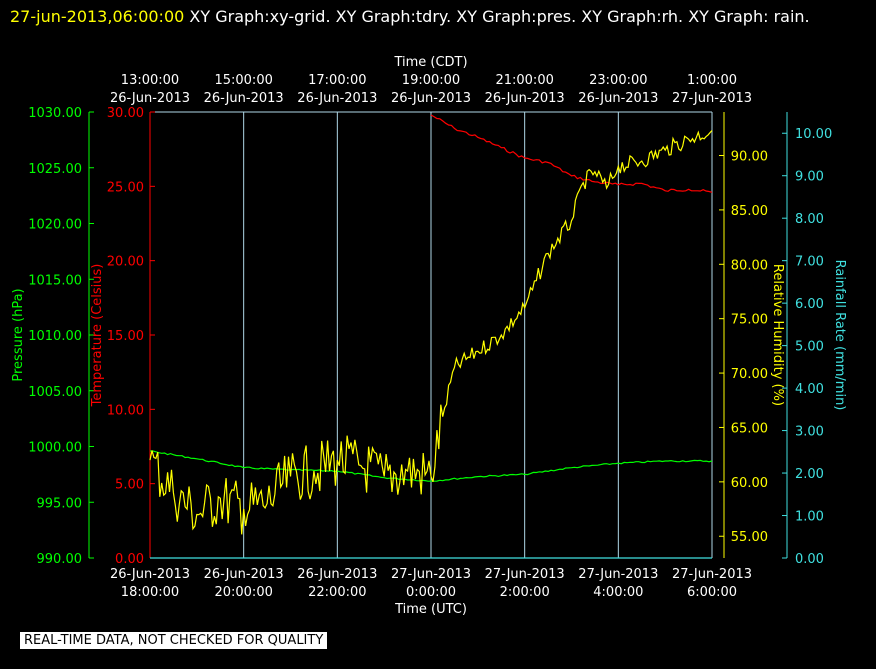  Describe the element at coordinates (809, 474) in the screenshot. I see `rain-tick-label: 2.00` at that location.